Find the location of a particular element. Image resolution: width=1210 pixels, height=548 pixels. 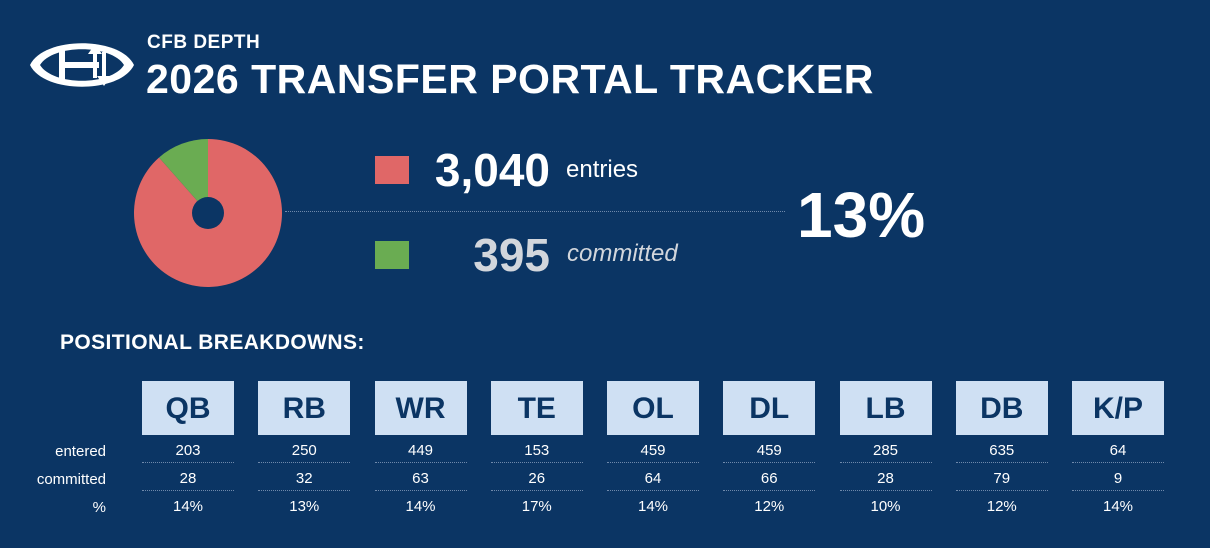

committed-value: 79 is located at coordinates (1001, 479).